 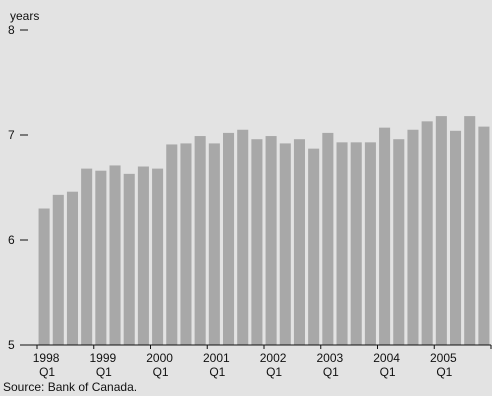 What do you see at coordinates (23, 180) in the screenshot?
I see `y-axis: years 5 6 7 8` at bounding box center [23, 180].